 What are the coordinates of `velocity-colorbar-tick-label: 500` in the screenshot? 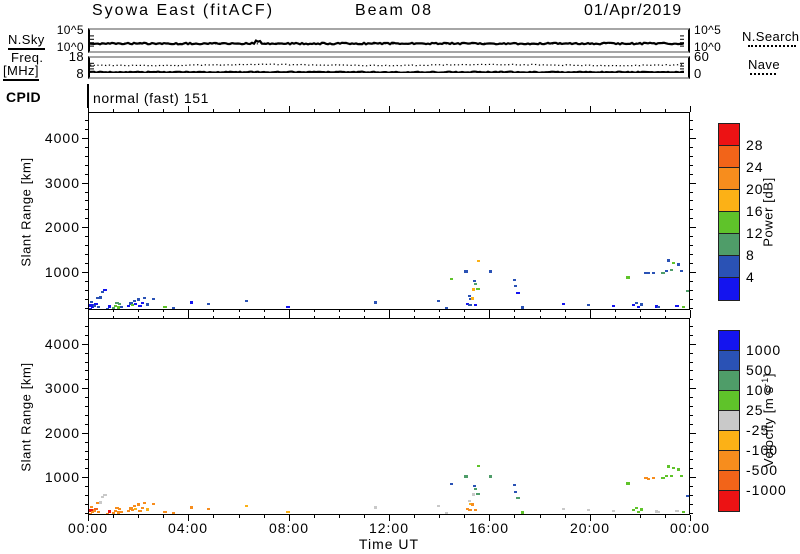 It's located at (759, 370).